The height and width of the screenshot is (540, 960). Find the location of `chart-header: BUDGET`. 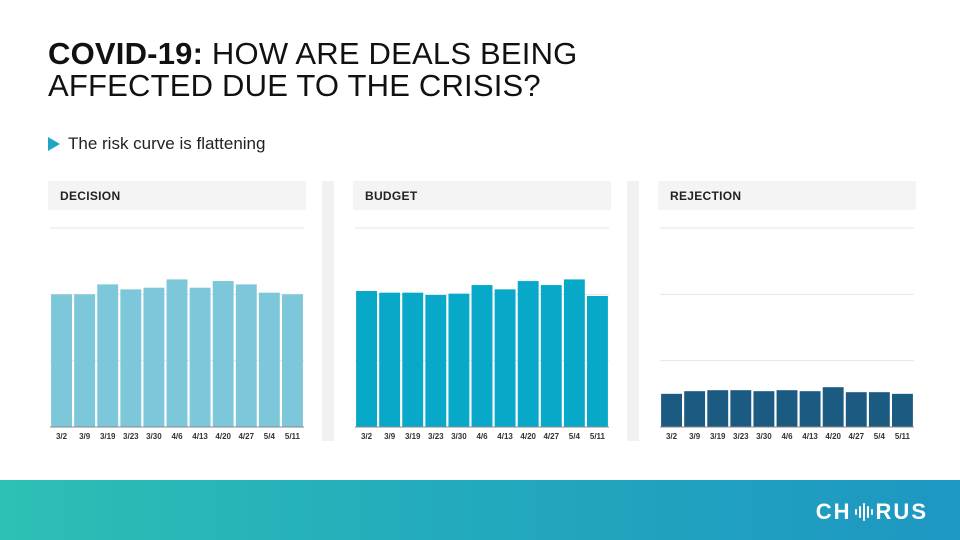

chart-header: BUDGET is located at coordinates (482, 195).